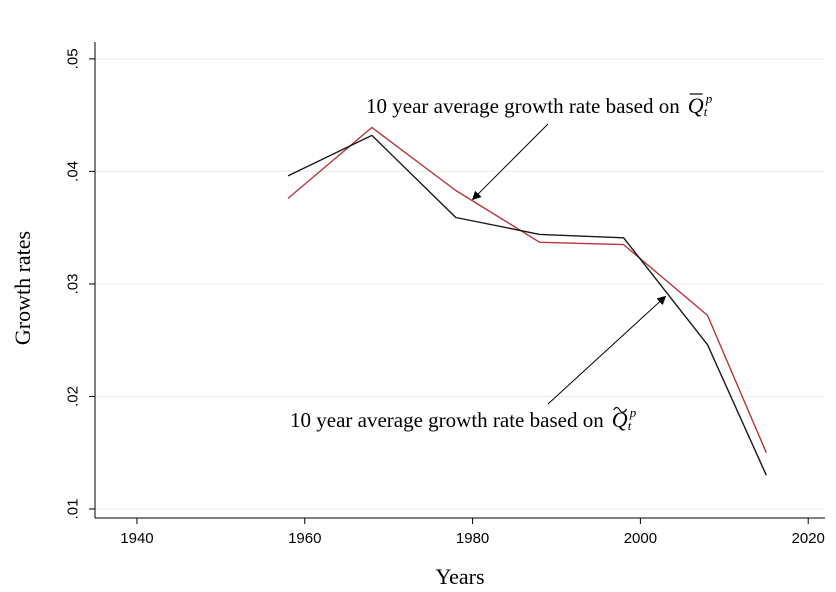 The height and width of the screenshot is (592, 836). Describe the element at coordinates (640, 538) in the screenshot. I see `x-tick-label: 2000` at that location.